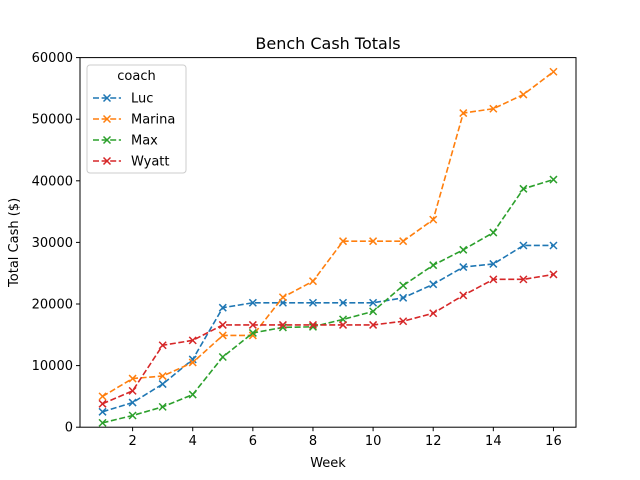  I want to click on x-tick-label: 12, so click(433, 441).